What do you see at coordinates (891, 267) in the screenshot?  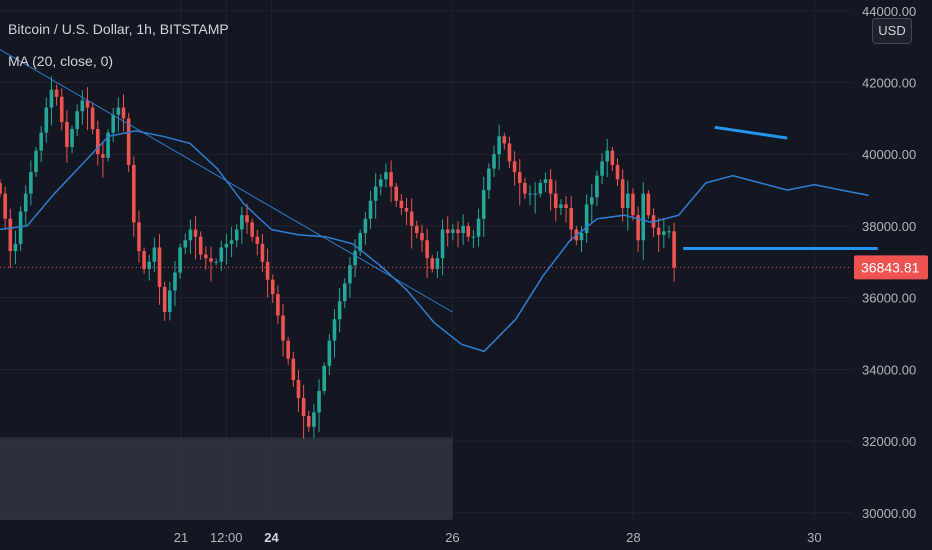 I see `last-price-badge` at bounding box center [891, 267].